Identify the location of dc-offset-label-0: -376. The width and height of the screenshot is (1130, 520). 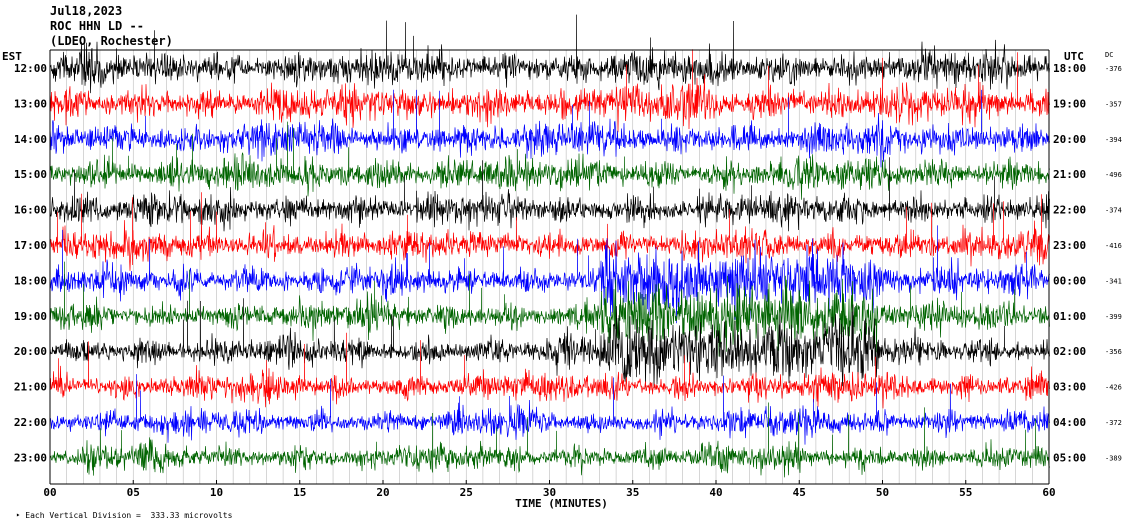
(1113, 69).